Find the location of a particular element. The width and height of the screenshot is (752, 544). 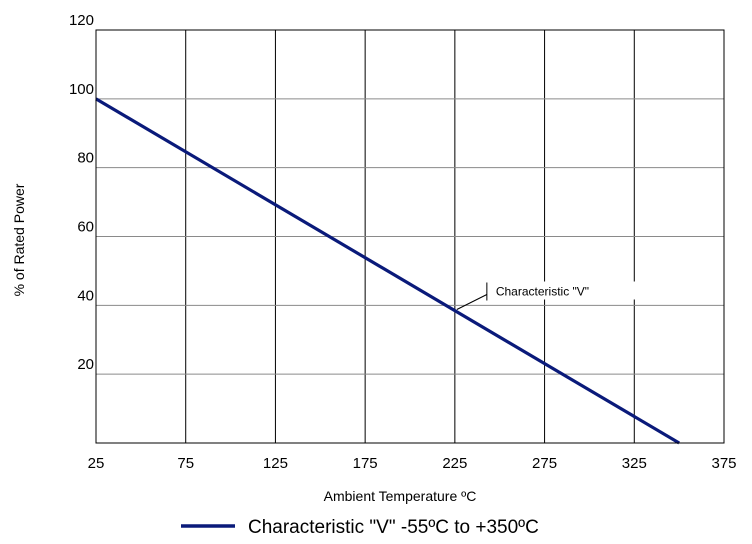

x-tick-label-1: 75 is located at coordinates (185, 463).